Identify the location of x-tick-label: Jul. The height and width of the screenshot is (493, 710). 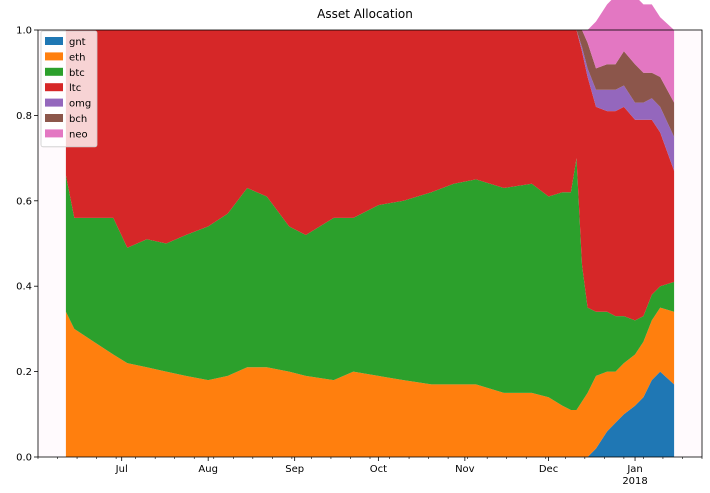
(121, 469).